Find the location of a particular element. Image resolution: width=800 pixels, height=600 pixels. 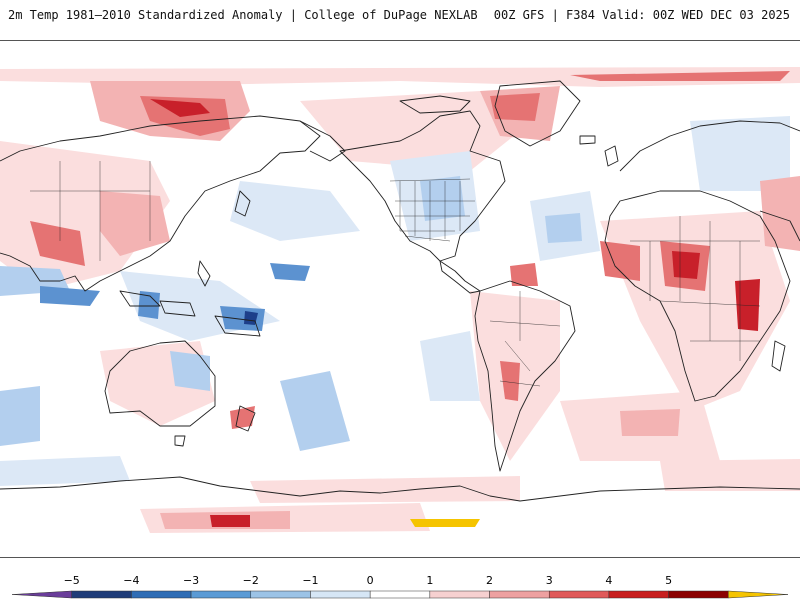

nz-warm is located at coordinates (242, 417).